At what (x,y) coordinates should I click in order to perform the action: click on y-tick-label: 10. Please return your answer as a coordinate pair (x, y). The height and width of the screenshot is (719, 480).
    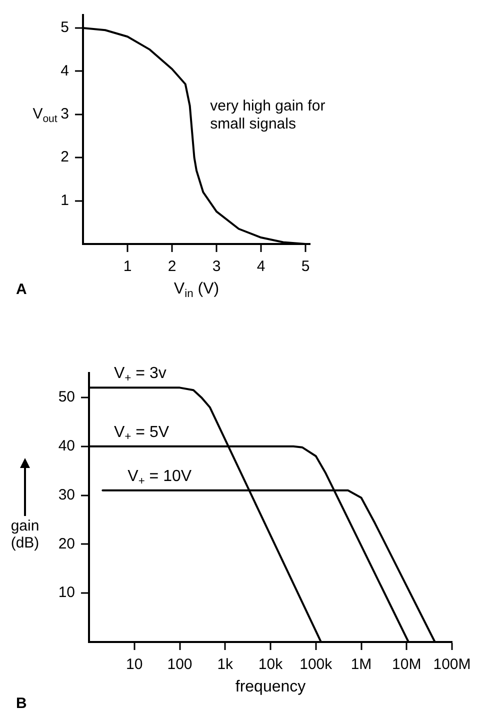
    Looking at the image, I should click on (66, 593).